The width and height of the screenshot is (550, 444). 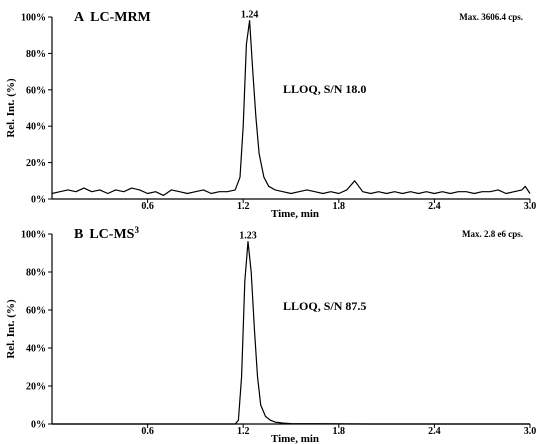 What do you see at coordinates (324, 89) in the screenshot?
I see `lloq-annotation: LLOQ, S/N 18.0` at bounding box center [324, 89].